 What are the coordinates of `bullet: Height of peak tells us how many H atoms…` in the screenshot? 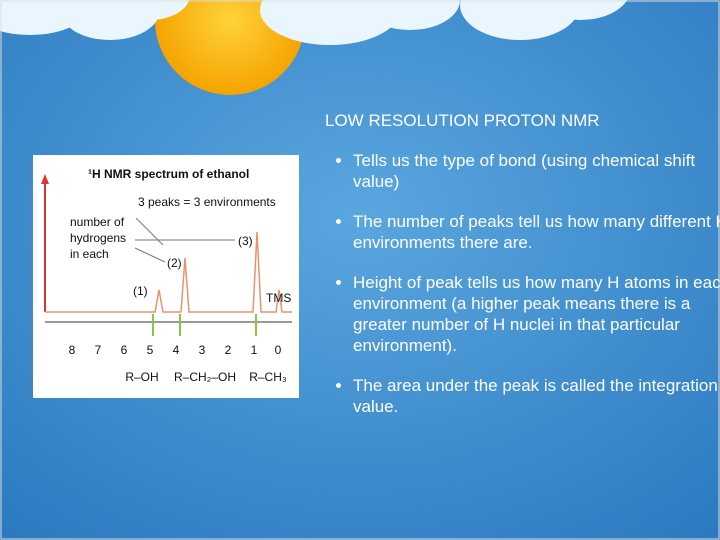 It's located at (536, 314).